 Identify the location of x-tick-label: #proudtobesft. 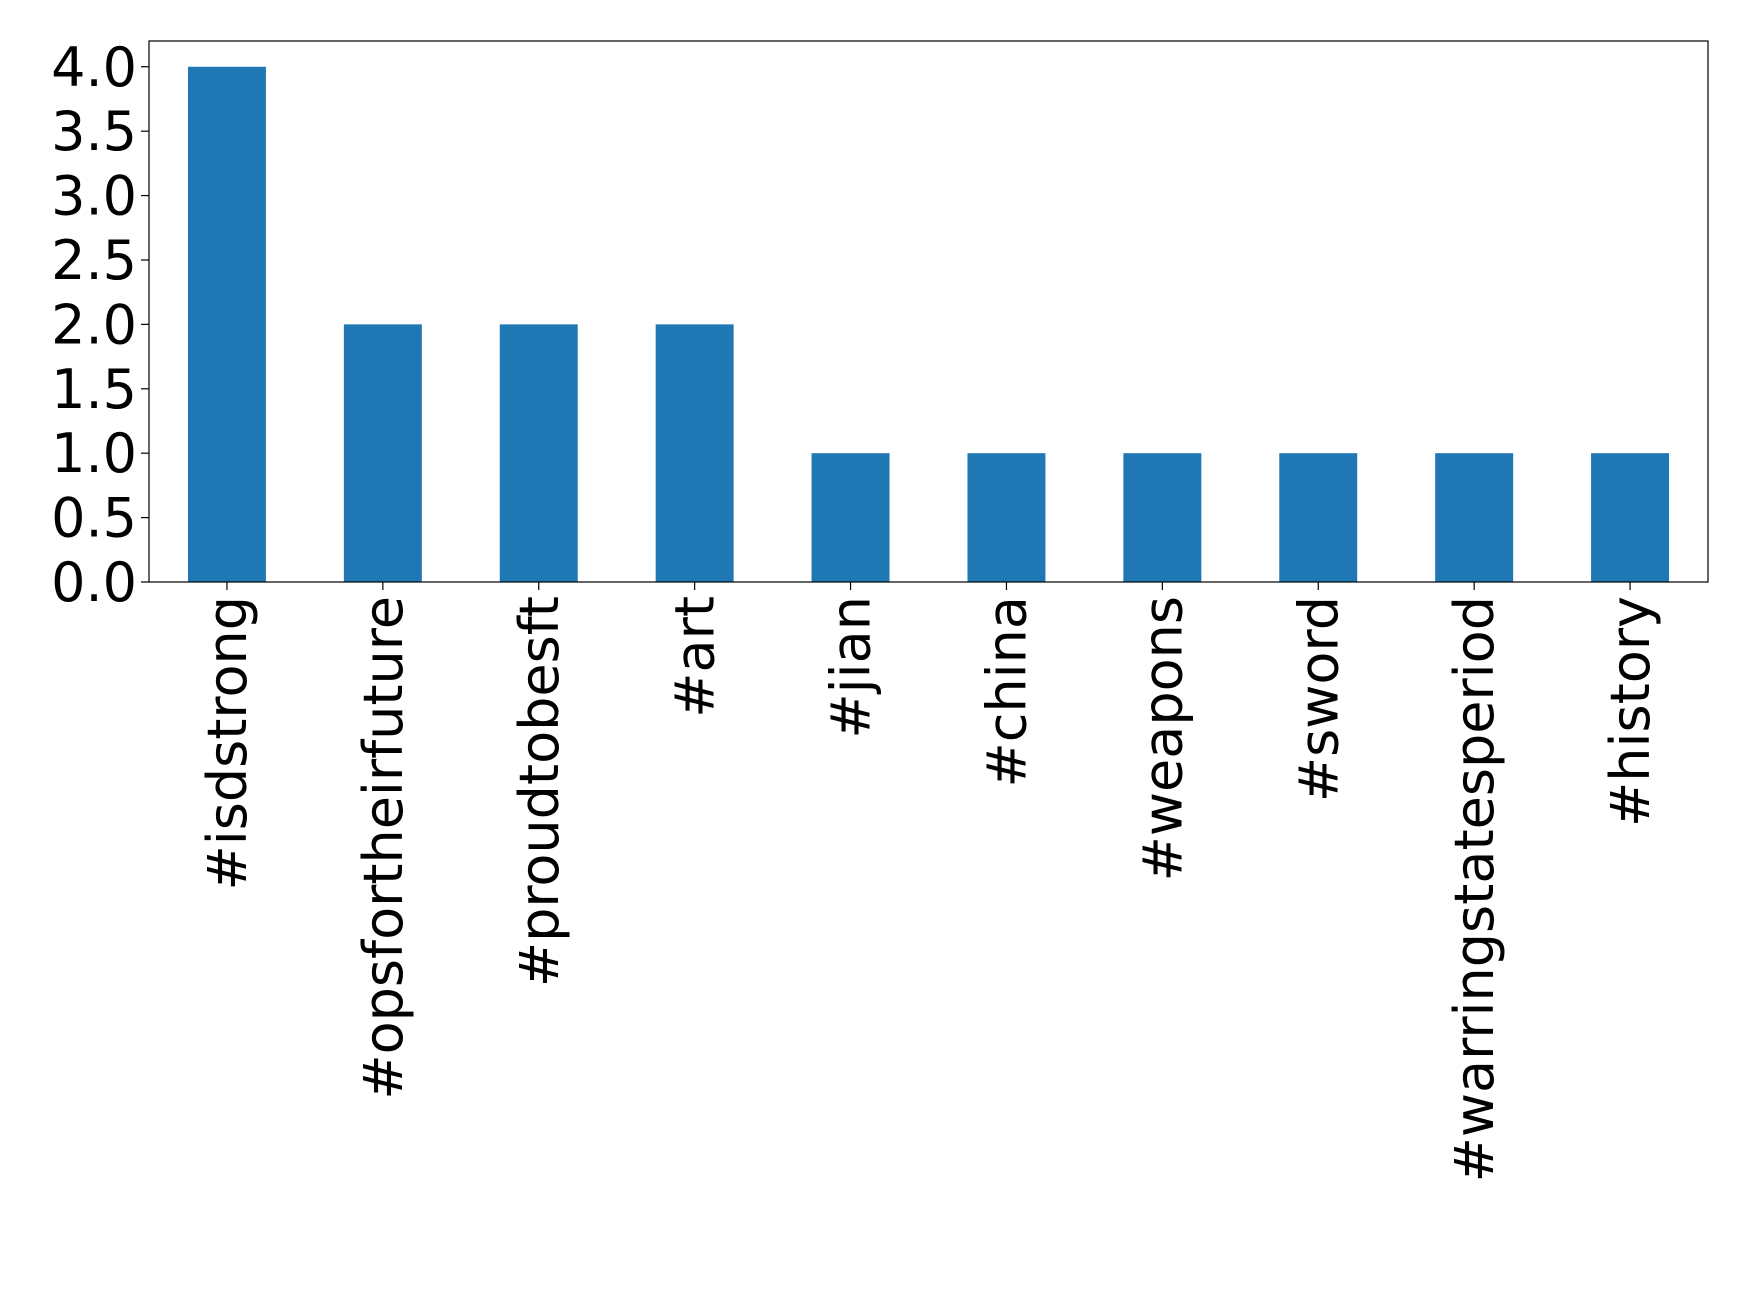
(539, 791).